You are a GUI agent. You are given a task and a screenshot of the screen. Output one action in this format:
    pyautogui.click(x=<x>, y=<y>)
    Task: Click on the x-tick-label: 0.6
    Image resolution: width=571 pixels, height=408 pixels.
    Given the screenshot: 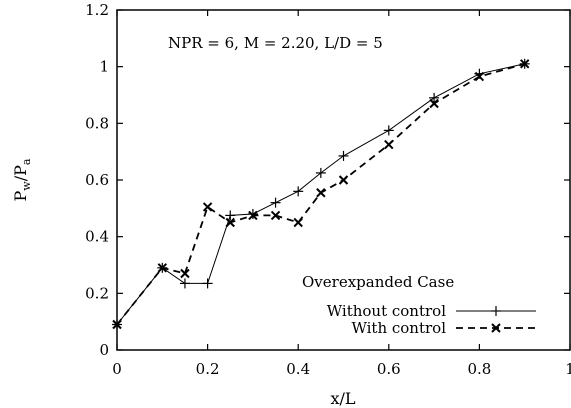 What is the action you would take?
    pyautogui.click(x=389, y=369)
    